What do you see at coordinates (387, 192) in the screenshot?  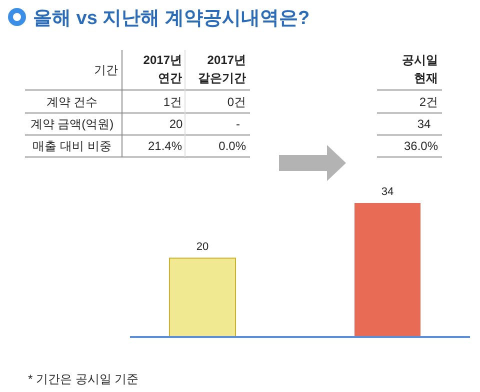 I see `text: 34` at bounding box center [387, 192].